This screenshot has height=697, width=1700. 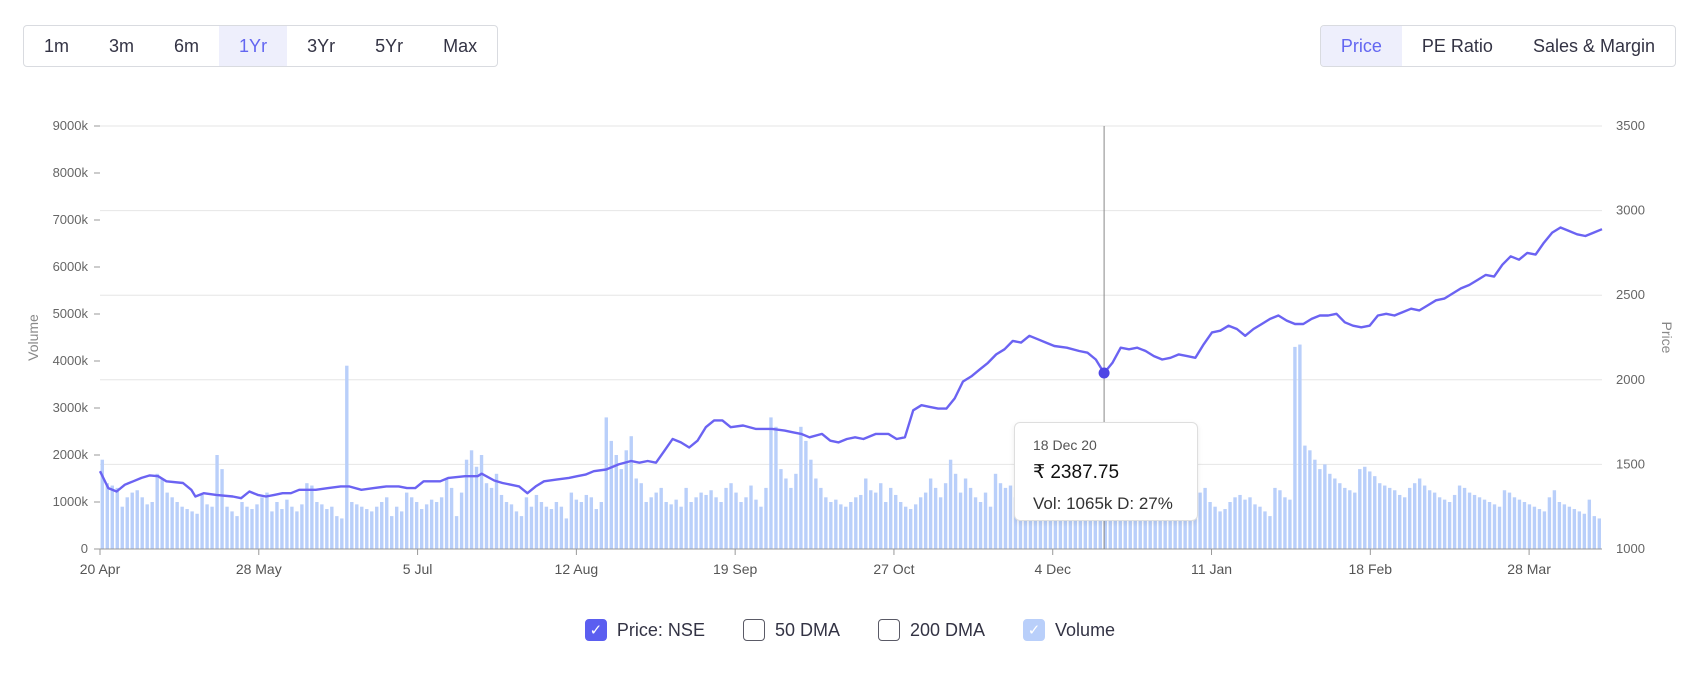 What do you see at coordinates (735, 569) in the screenshot?
I see `x-tick-label: 19 Sep` at bounding box center [735, 569].